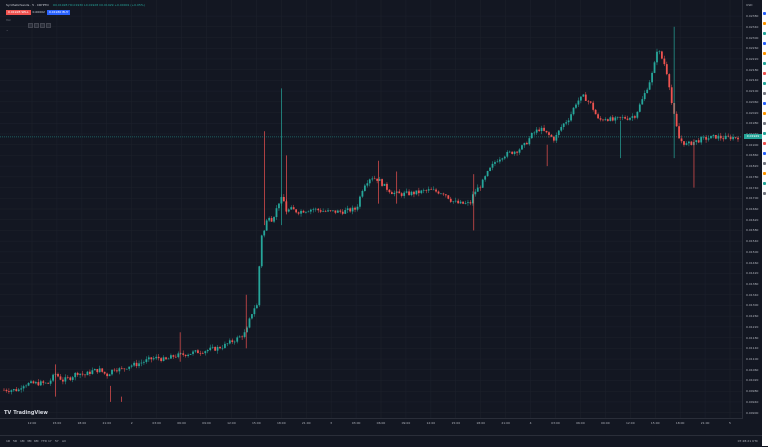 Image resolution: width=768 pixels, height=447 pixels. Describe the element at coordinates (36, 441) in the screenshot. I see `range-button-6m: 6M` at that location.